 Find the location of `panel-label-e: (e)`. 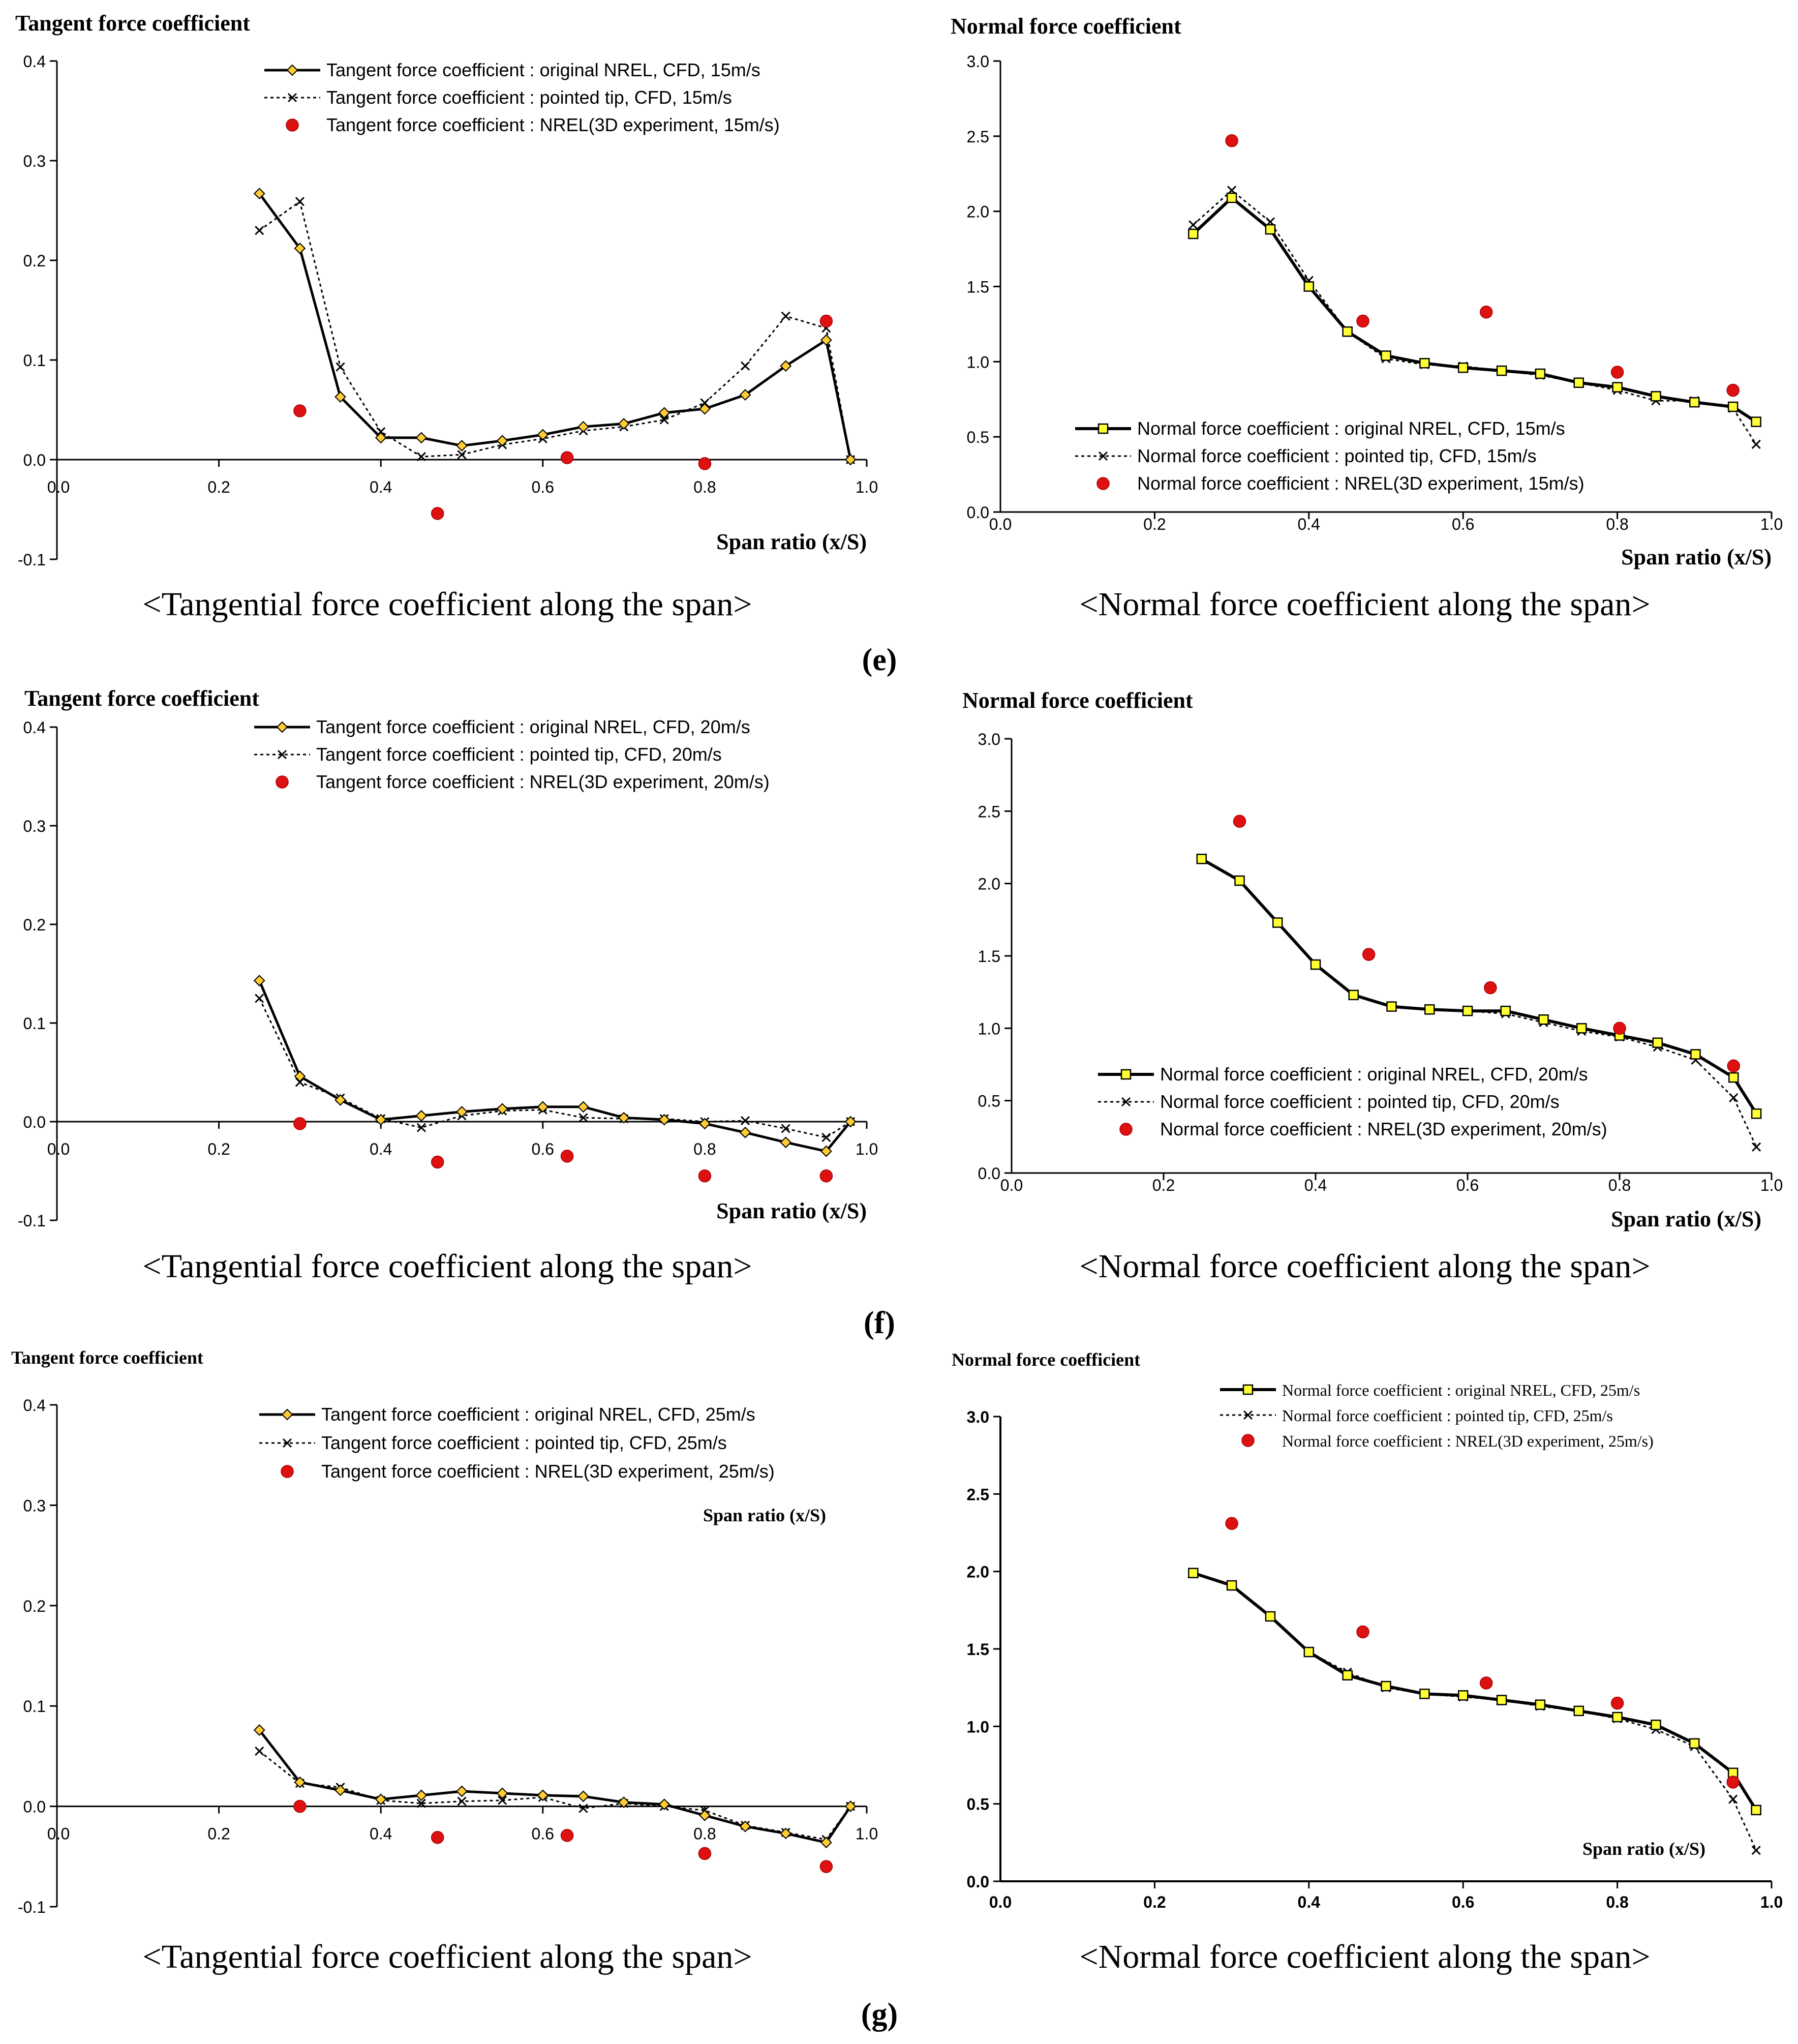

panel-label-e: (e) is located at coordinates (879, 660).